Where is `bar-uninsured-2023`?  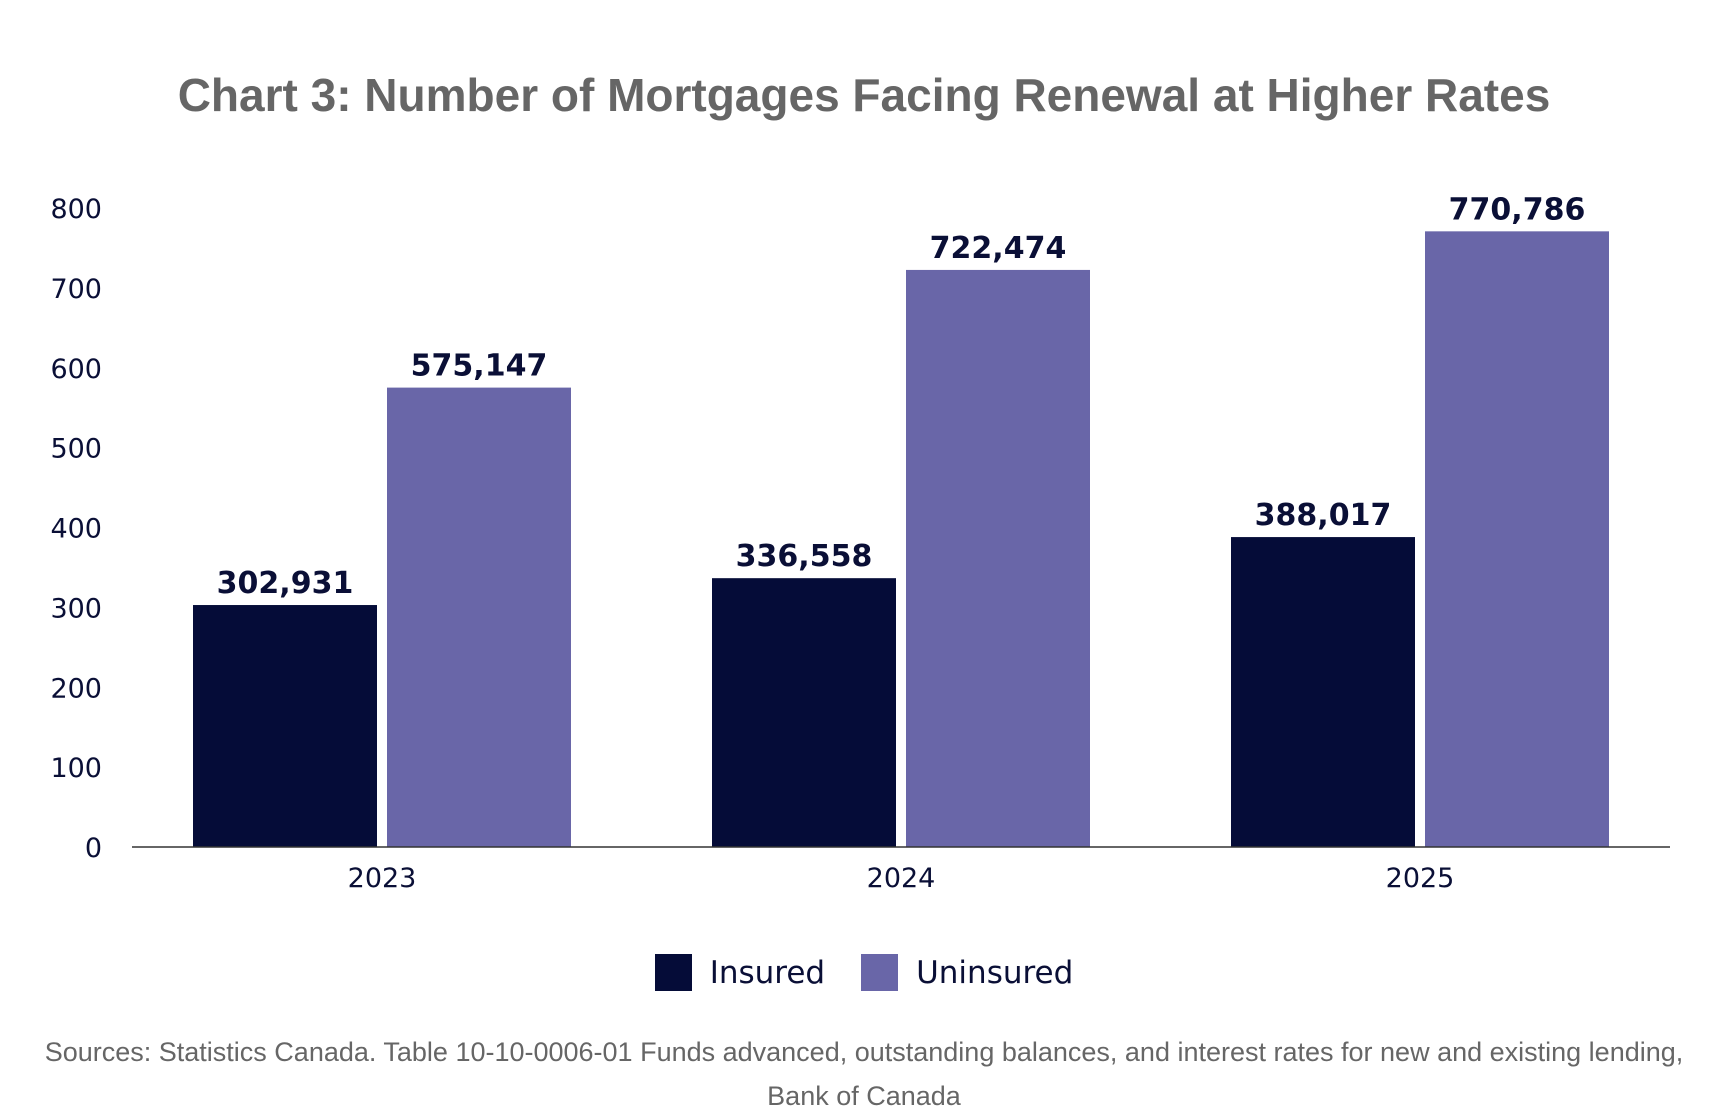
bar-uninsured-2023 is located at coordinates (479, 617).